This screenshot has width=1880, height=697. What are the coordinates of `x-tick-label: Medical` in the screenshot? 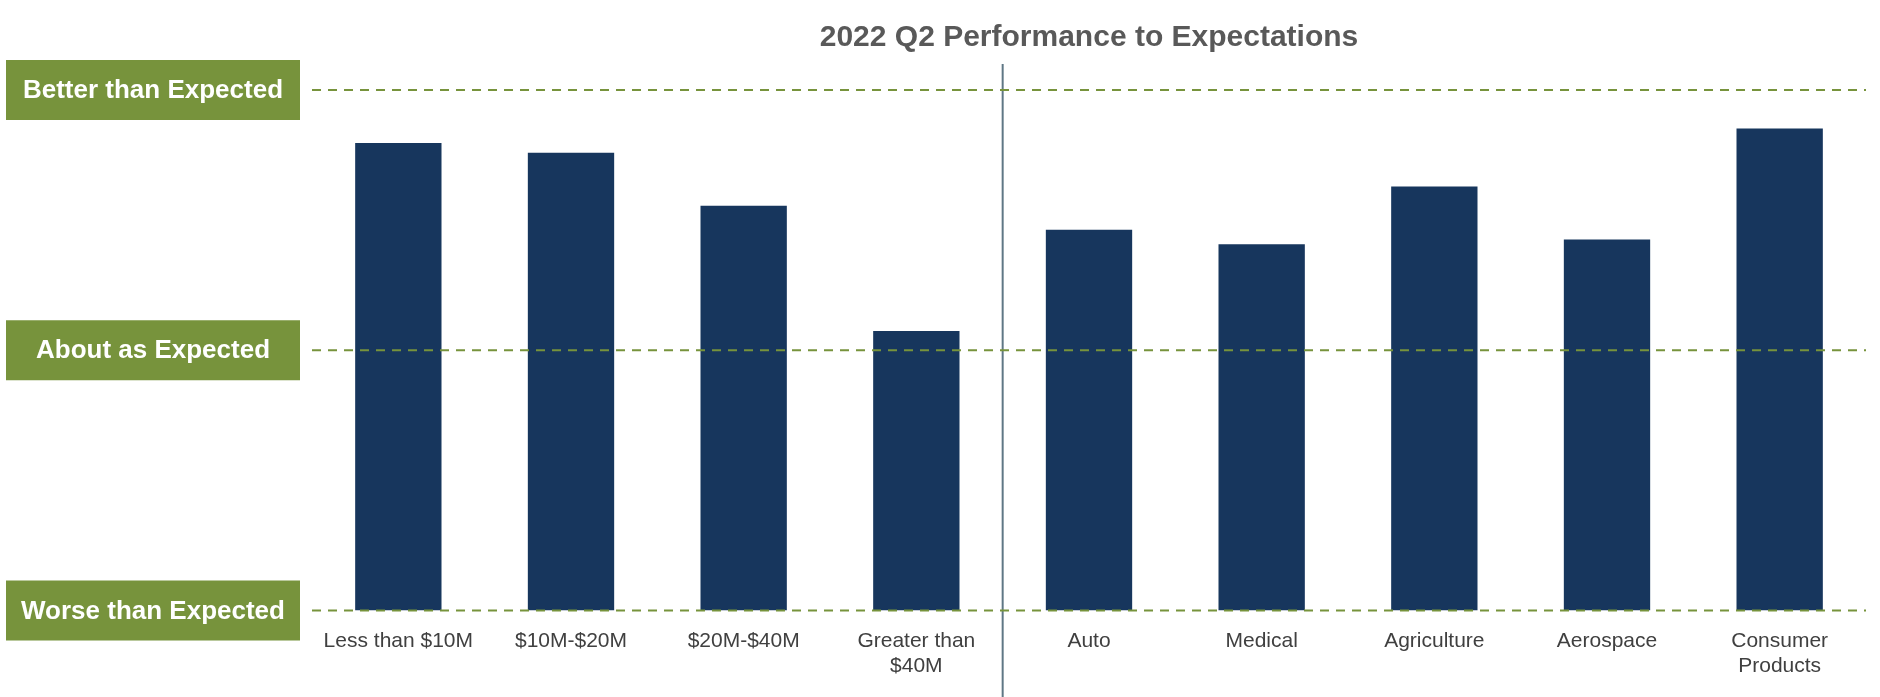 It's located at (1261, 639).